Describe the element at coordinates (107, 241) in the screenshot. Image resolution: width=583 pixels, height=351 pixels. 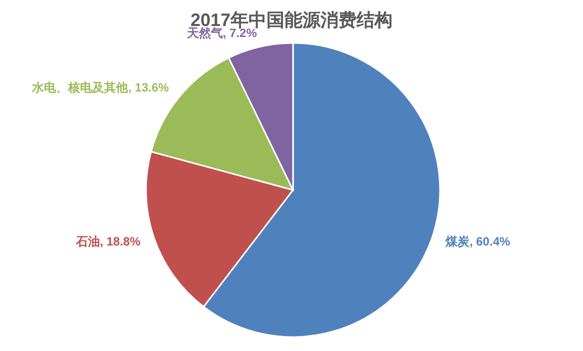
I see `slice-label: 石油, 18.8%` at that location.